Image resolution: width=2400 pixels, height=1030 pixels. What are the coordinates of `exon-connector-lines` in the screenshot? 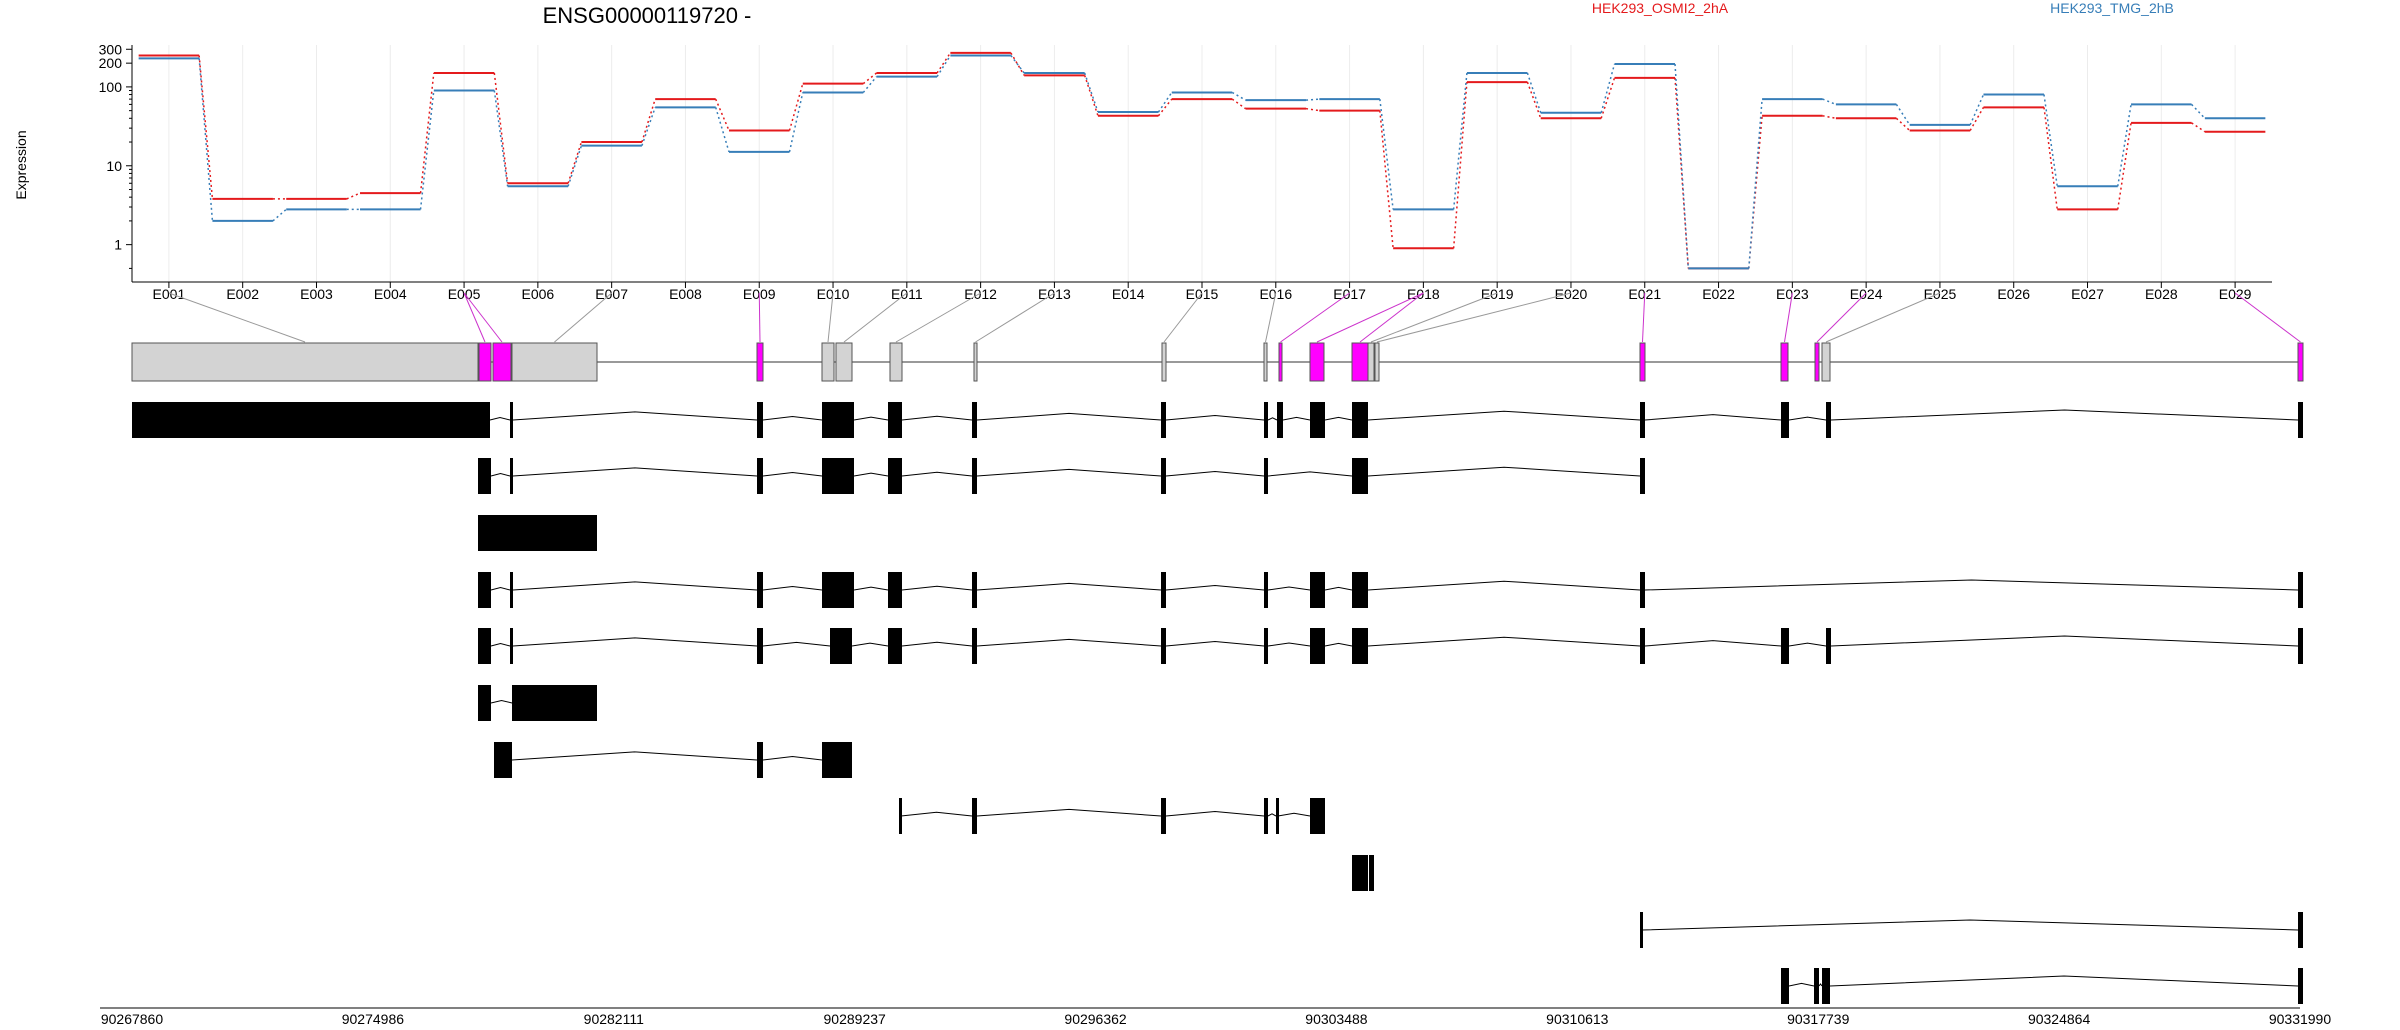 It's located at (1234, 317).